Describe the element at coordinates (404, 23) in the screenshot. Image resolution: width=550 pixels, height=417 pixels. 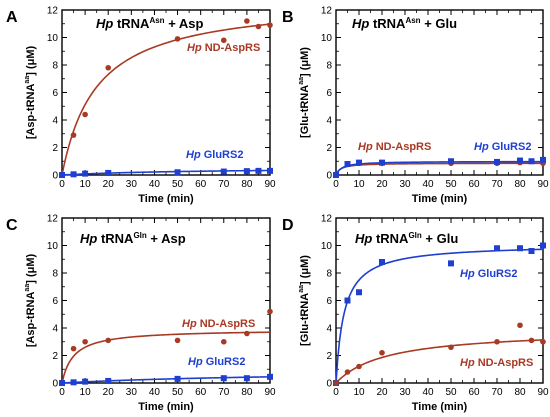
I see `panel-title: Hp tRNAAsn + Glu` at that location.